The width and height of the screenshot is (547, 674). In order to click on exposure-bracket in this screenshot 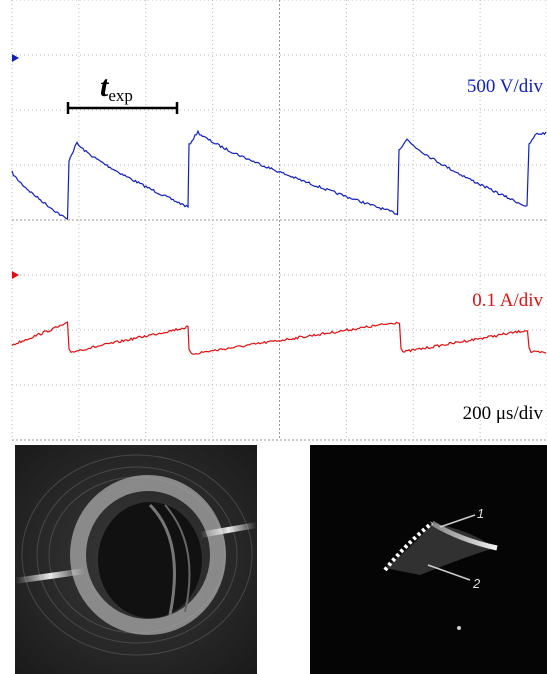, I will do `click(122, 108)`.